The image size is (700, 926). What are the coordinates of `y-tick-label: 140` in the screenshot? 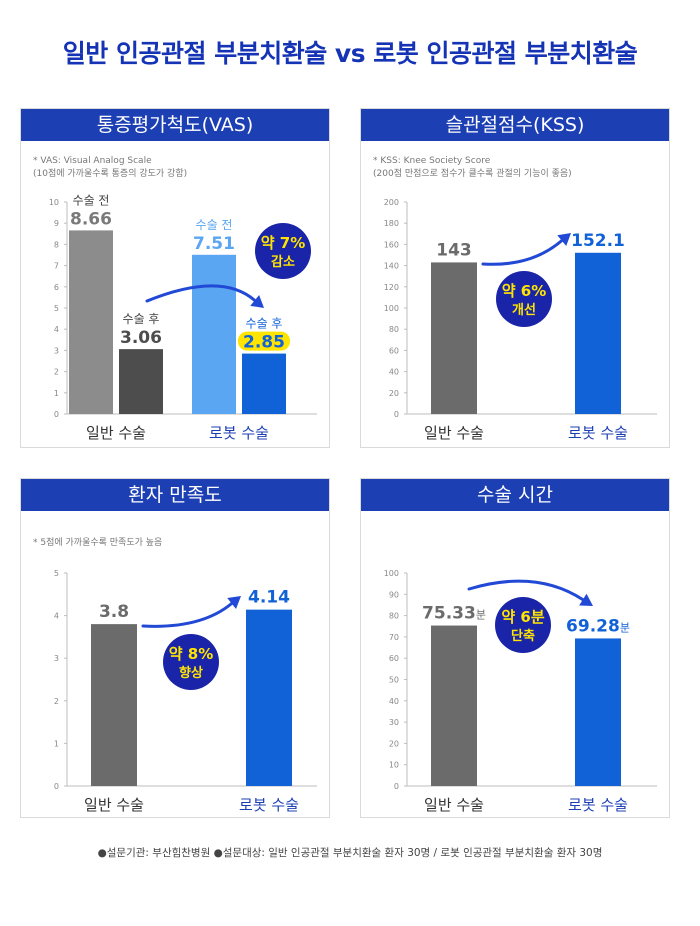 It's located at (391, 266).